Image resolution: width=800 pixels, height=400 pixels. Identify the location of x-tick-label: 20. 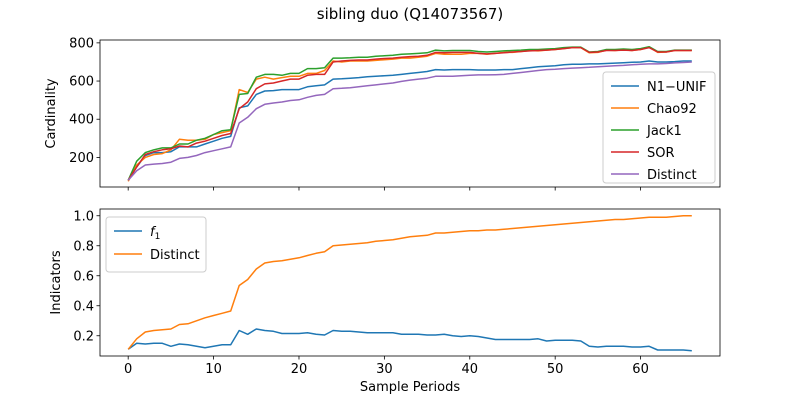
(299, 369).